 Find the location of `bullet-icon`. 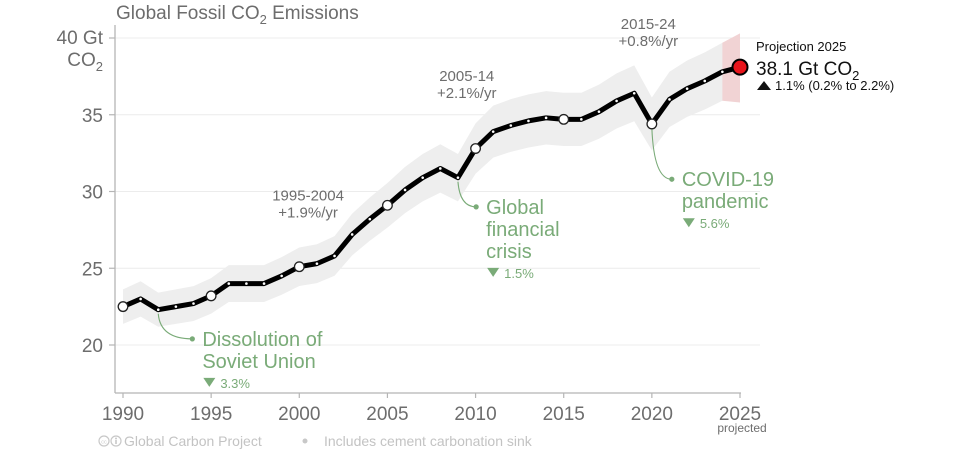

bullet-icon is located at coordinates (305, 441).